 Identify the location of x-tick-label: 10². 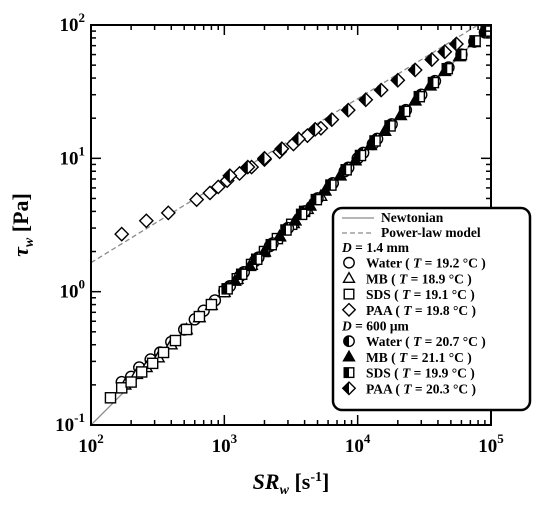
(91, 444).